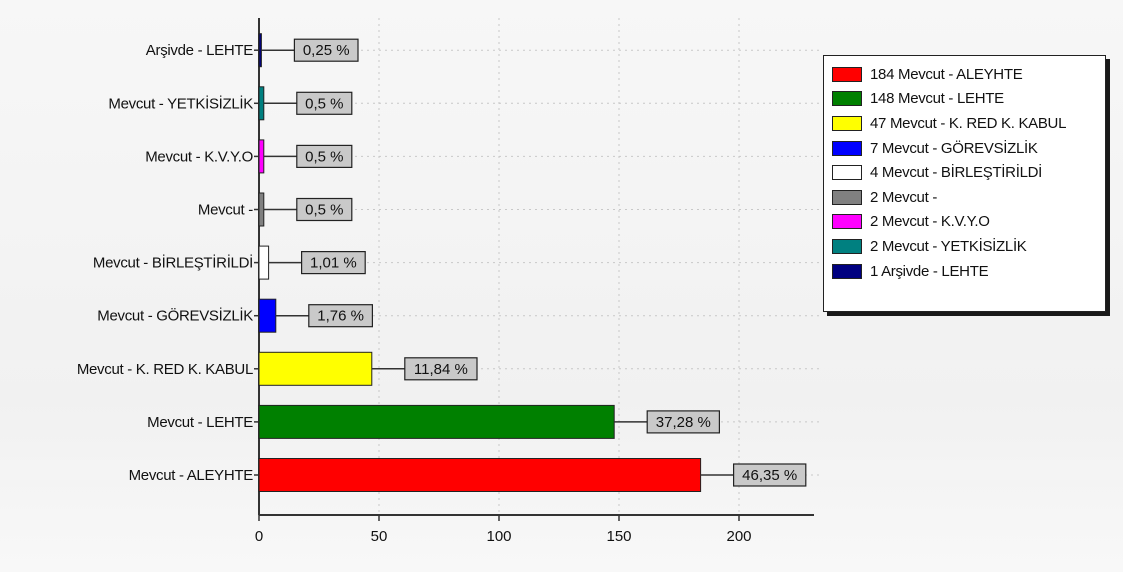 The image size is (1123, 572). I want to click on legend-label: 2 Mevcut - K.V.Y.O, so click(930, 222).